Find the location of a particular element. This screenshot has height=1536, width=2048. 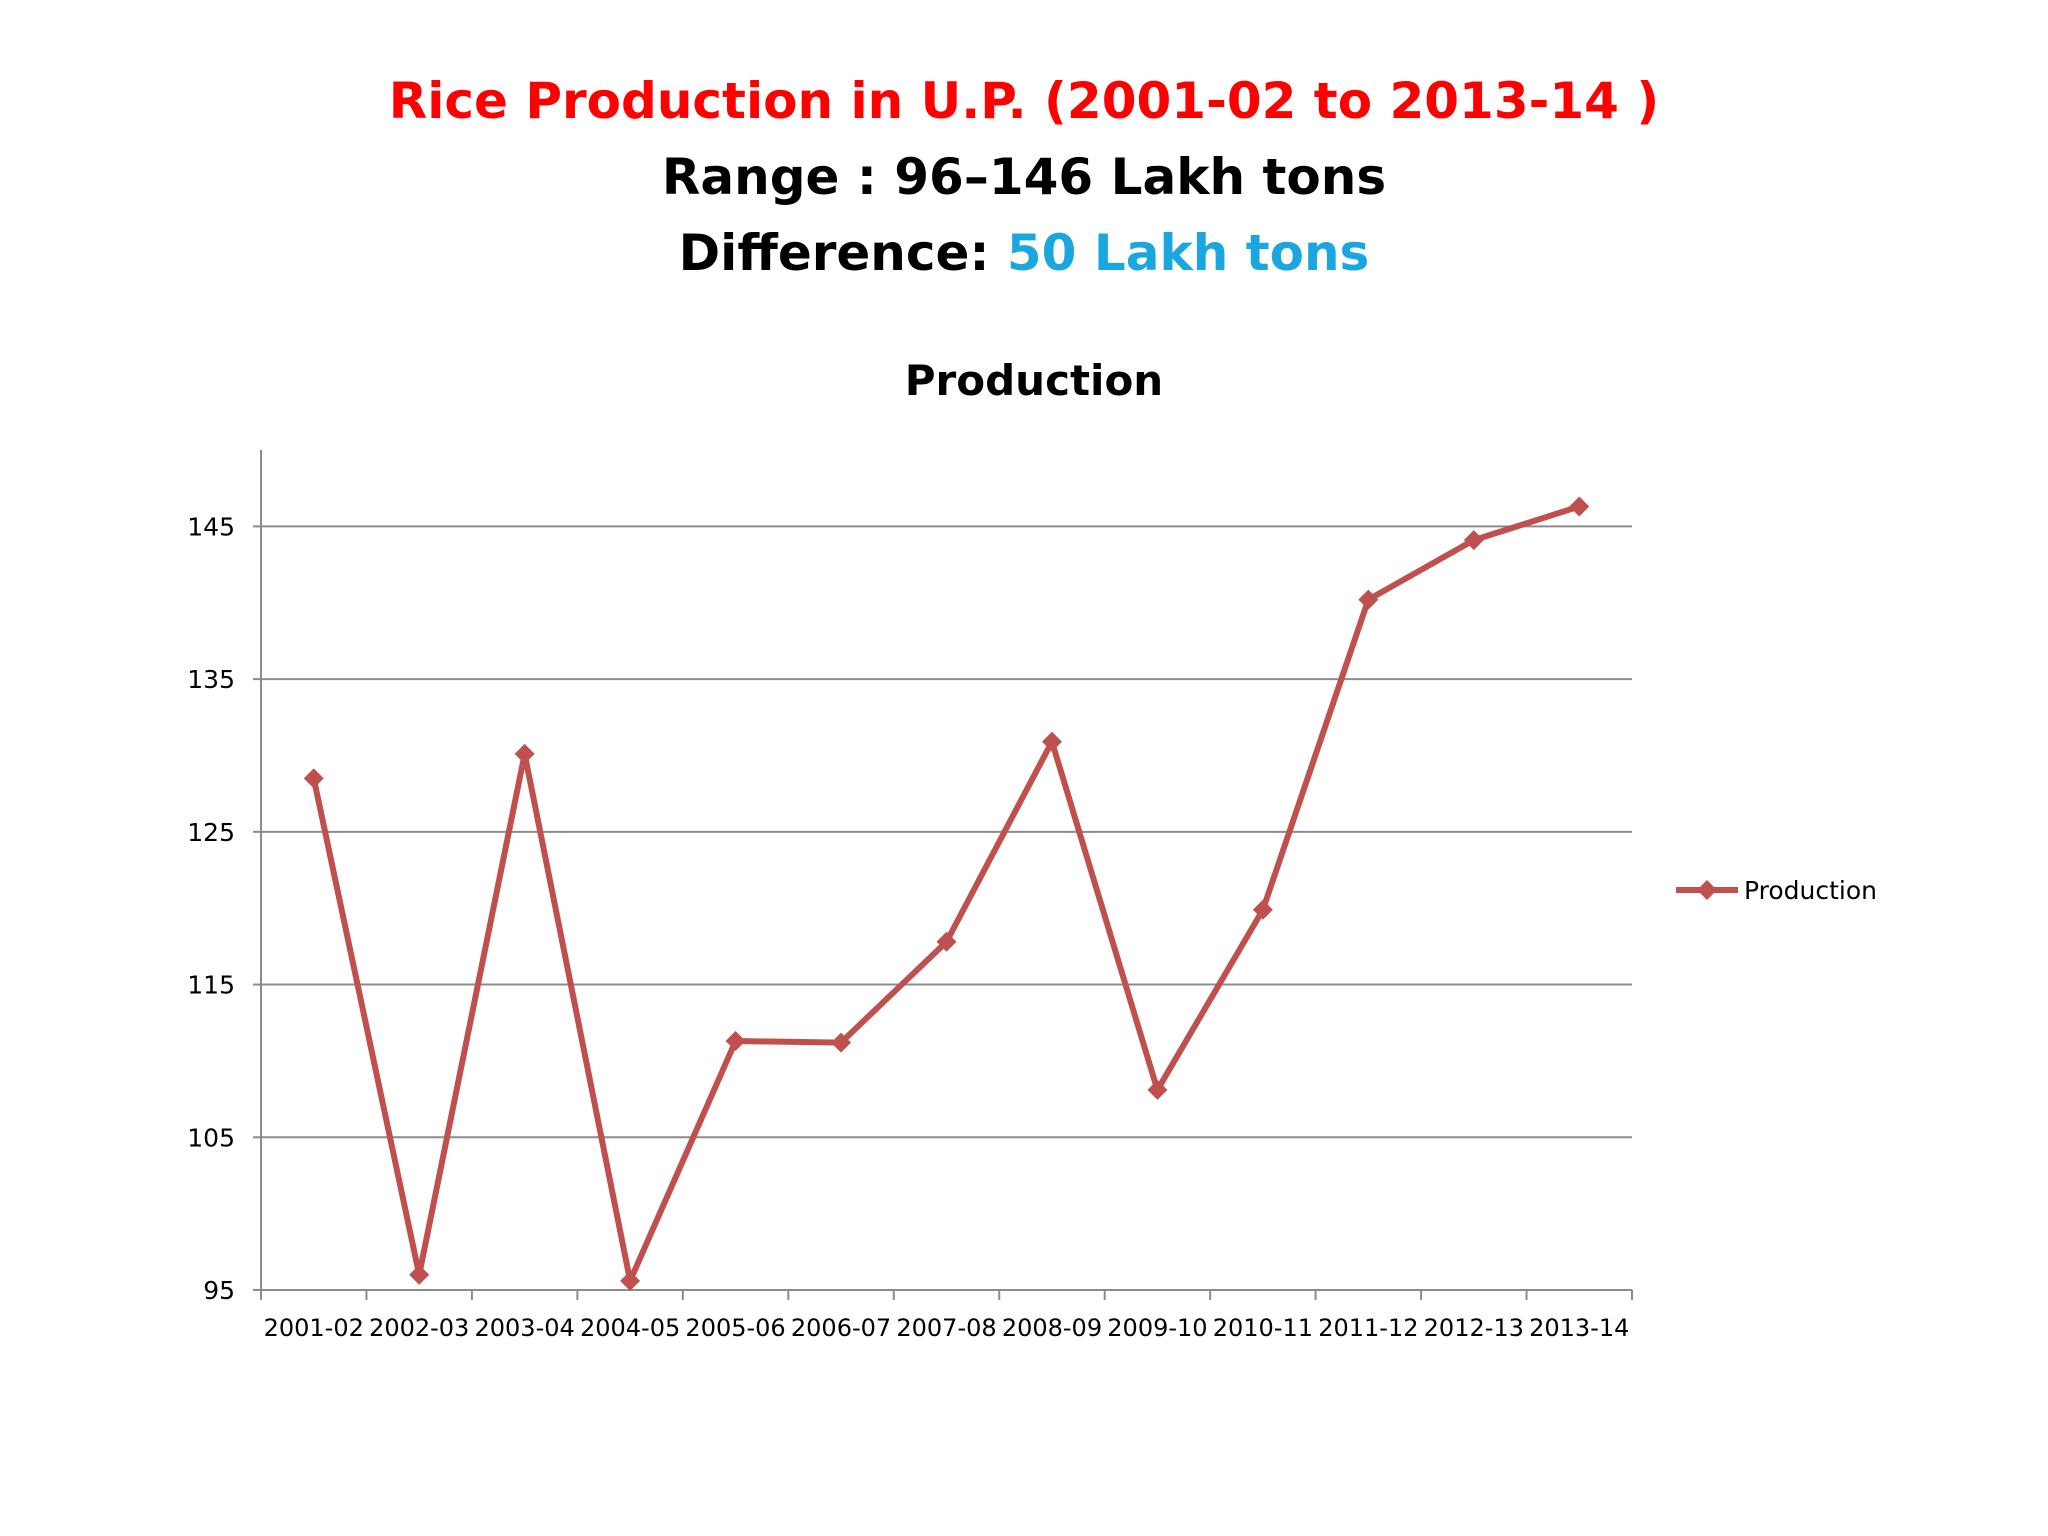

x-tick-label: 2011-12 is located at coordinates (1368, 1328).